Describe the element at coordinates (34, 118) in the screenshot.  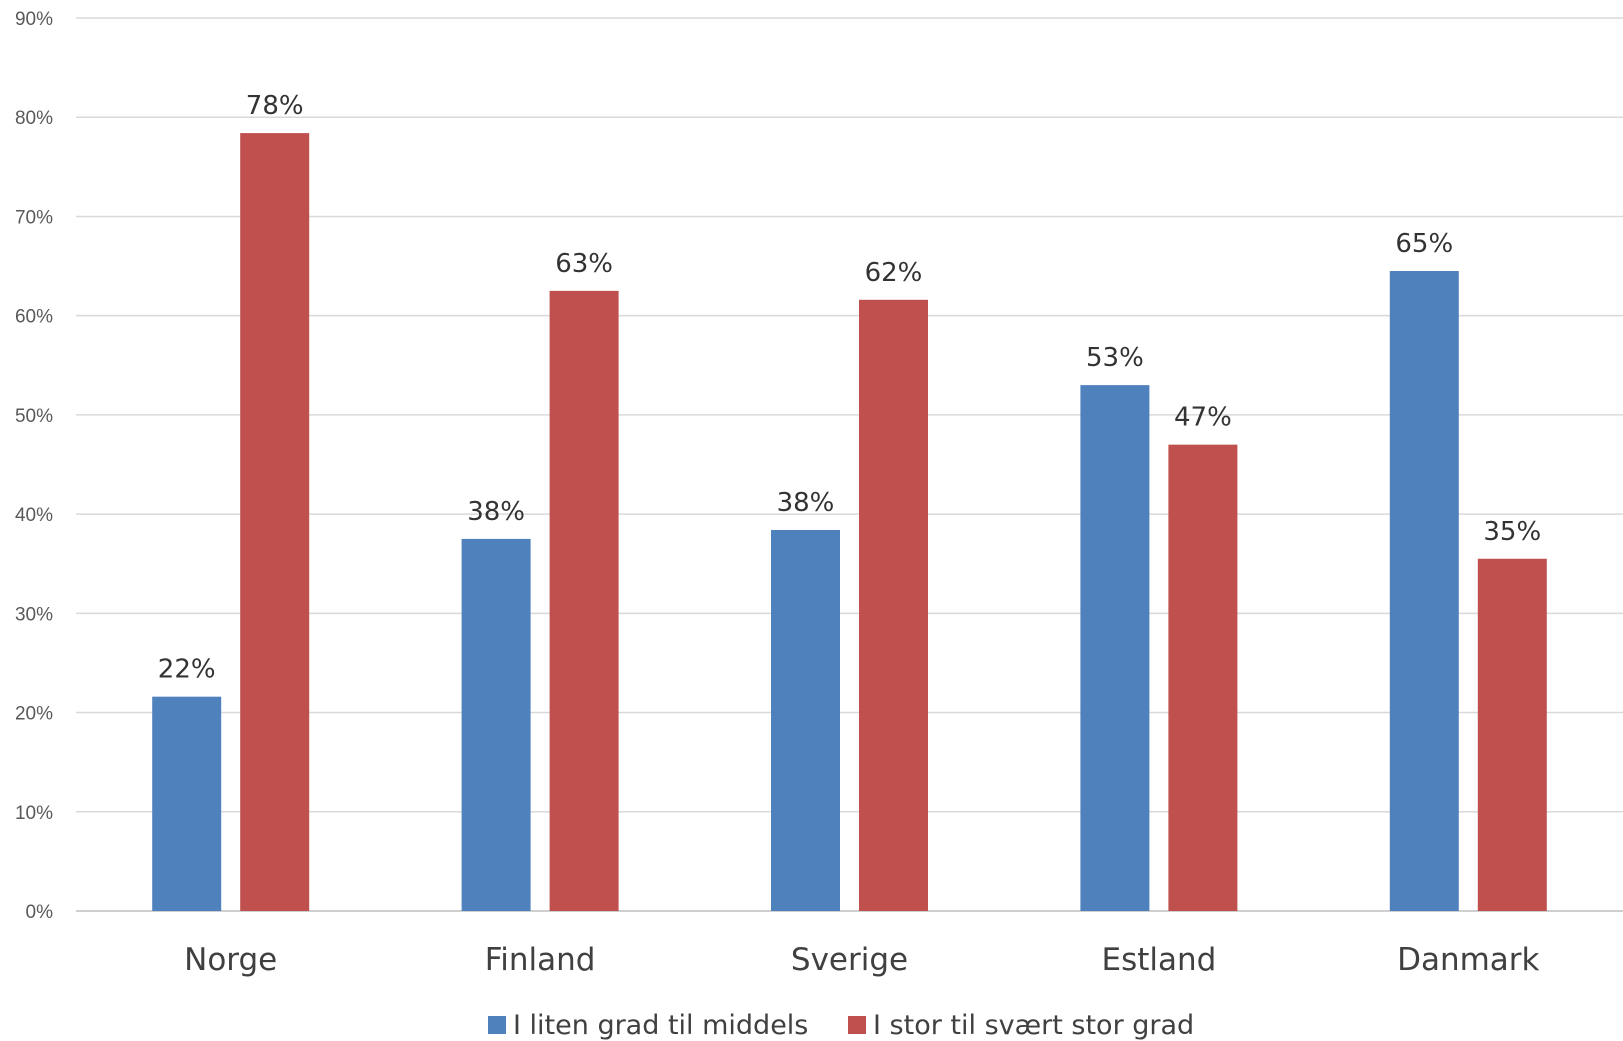
I see `y-tick-label: 80%` at that location.